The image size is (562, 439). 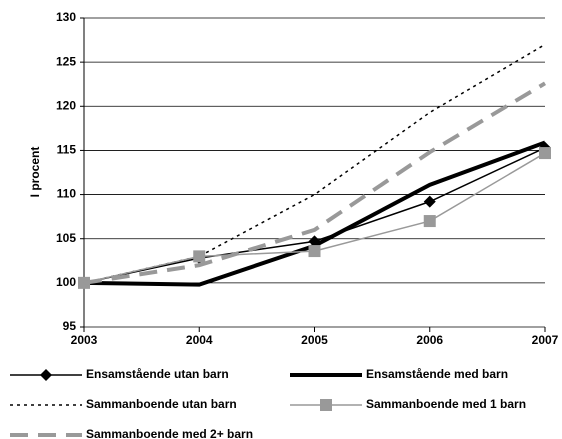 I want to click on y-tick-label: 120, so click(x=66, y=105).